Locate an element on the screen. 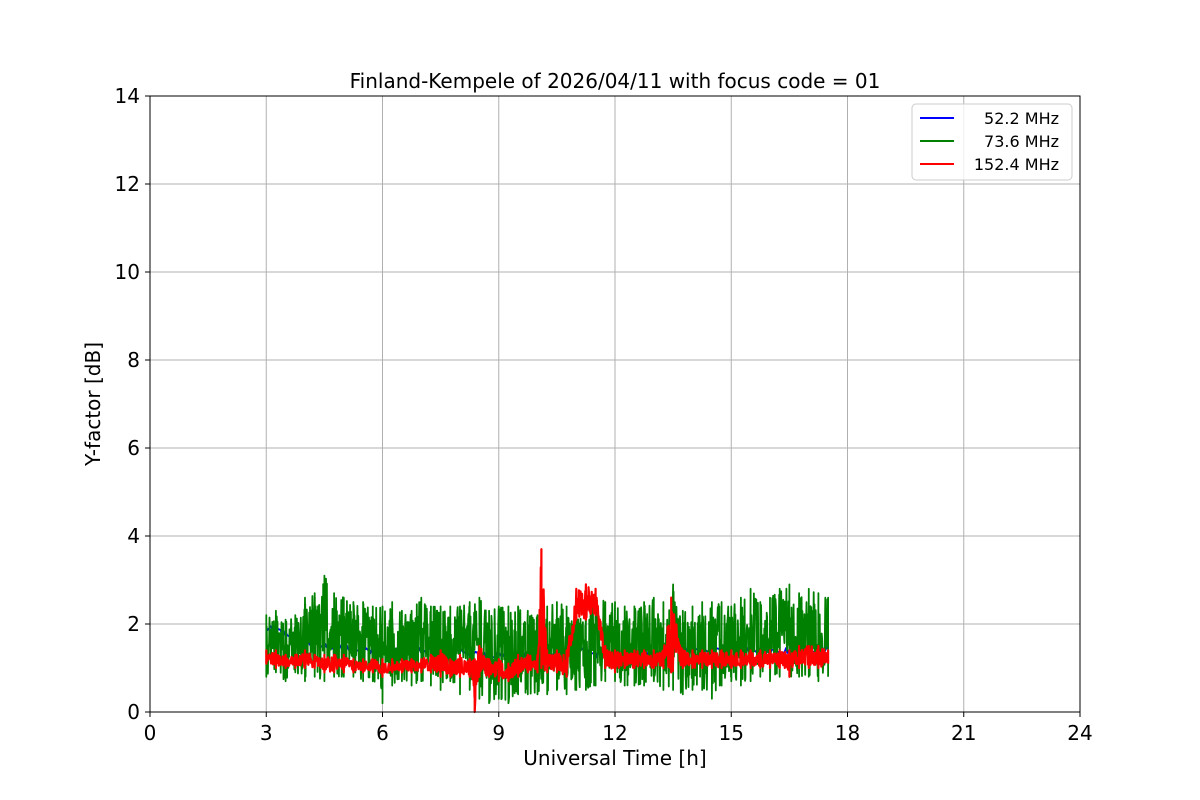  legend: 52.2 MHz 73.6 MHz 152.4 MHz is located at coordinates (992, 142).